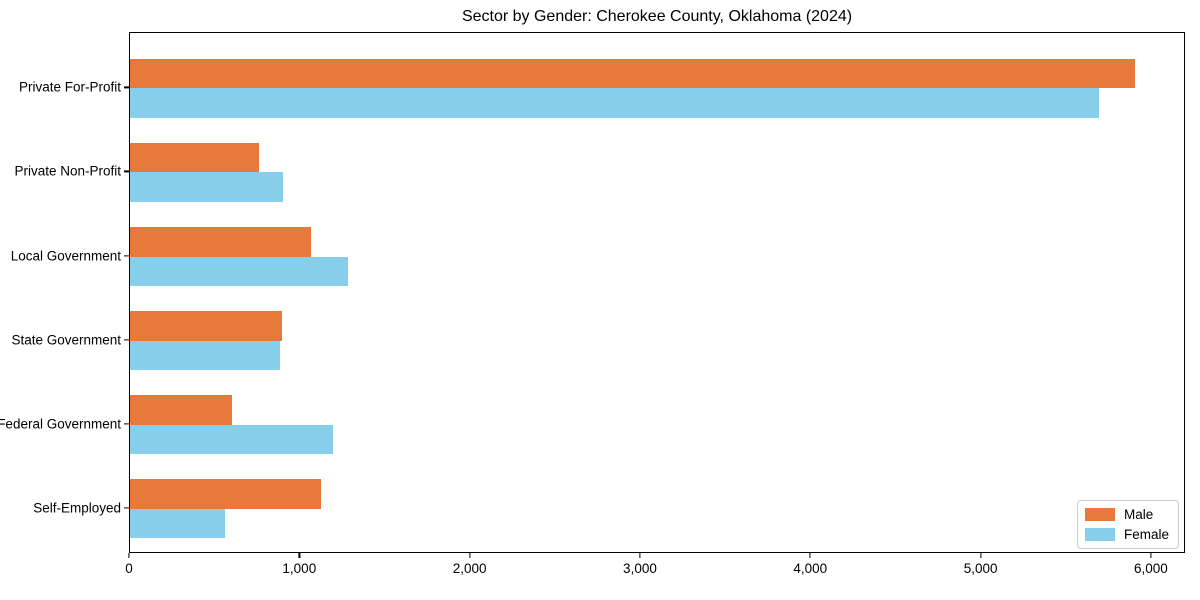 The image size is (1200, 600). I want to click on legend-label-male: Male, so click(1138, 514).